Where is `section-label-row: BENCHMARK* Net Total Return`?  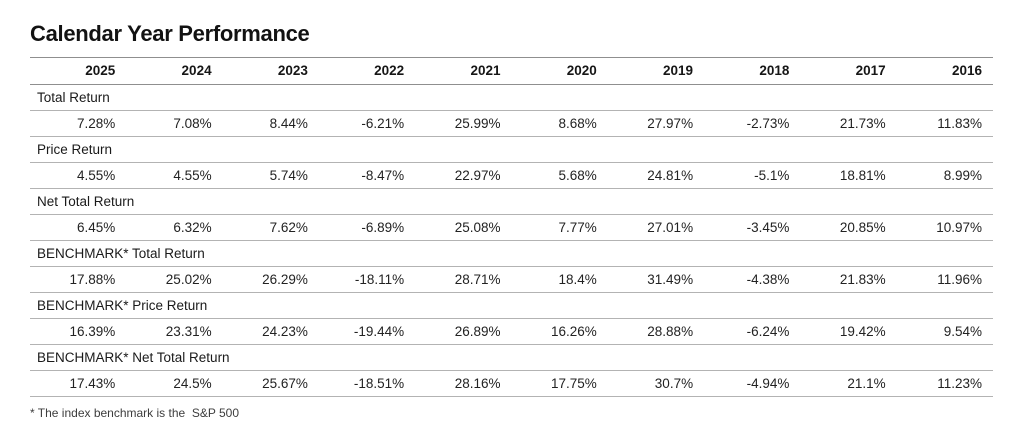 section-label-row: BENCHMARK* Net Total Return is located at coordinates (511, 358).